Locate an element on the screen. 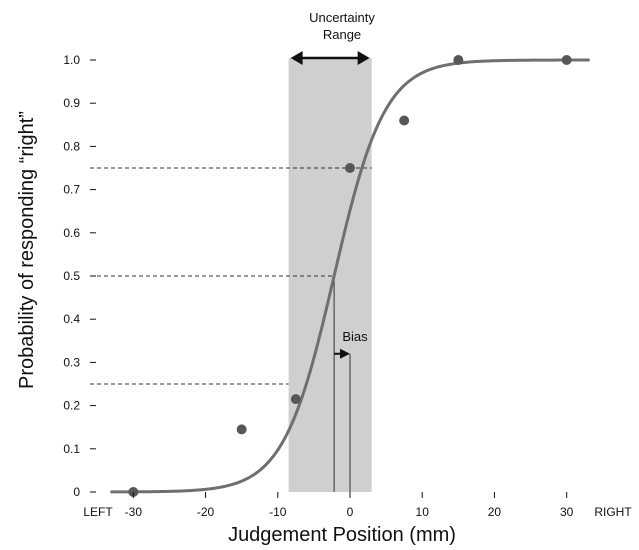 This screenshot has height=550, width=639. bias-arrow-head is located at coordinates (345, 353).